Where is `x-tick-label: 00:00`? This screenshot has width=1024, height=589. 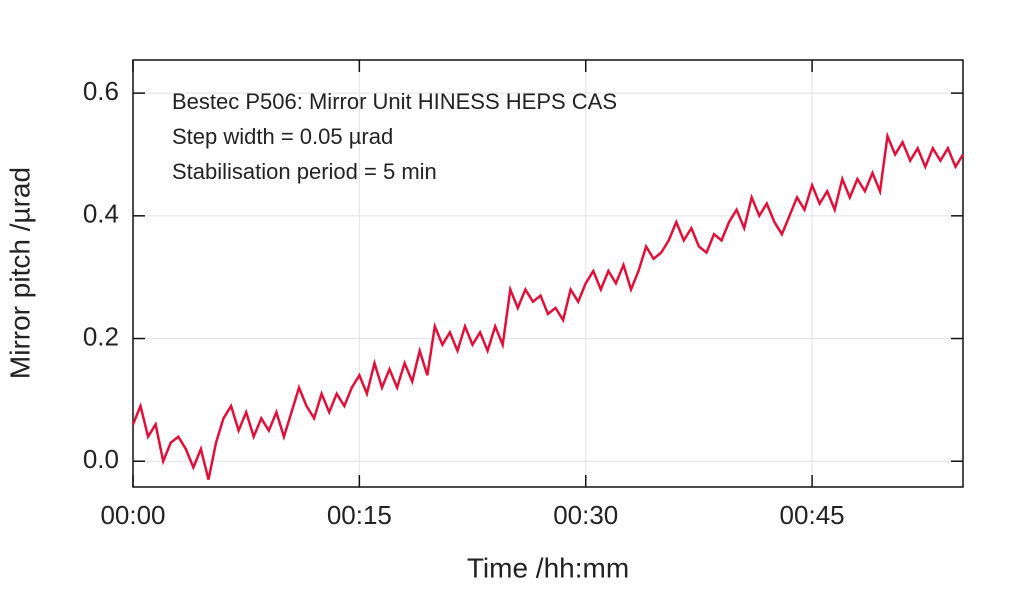
x-tick-label: 00:00 is located at coordinates (132, 515).